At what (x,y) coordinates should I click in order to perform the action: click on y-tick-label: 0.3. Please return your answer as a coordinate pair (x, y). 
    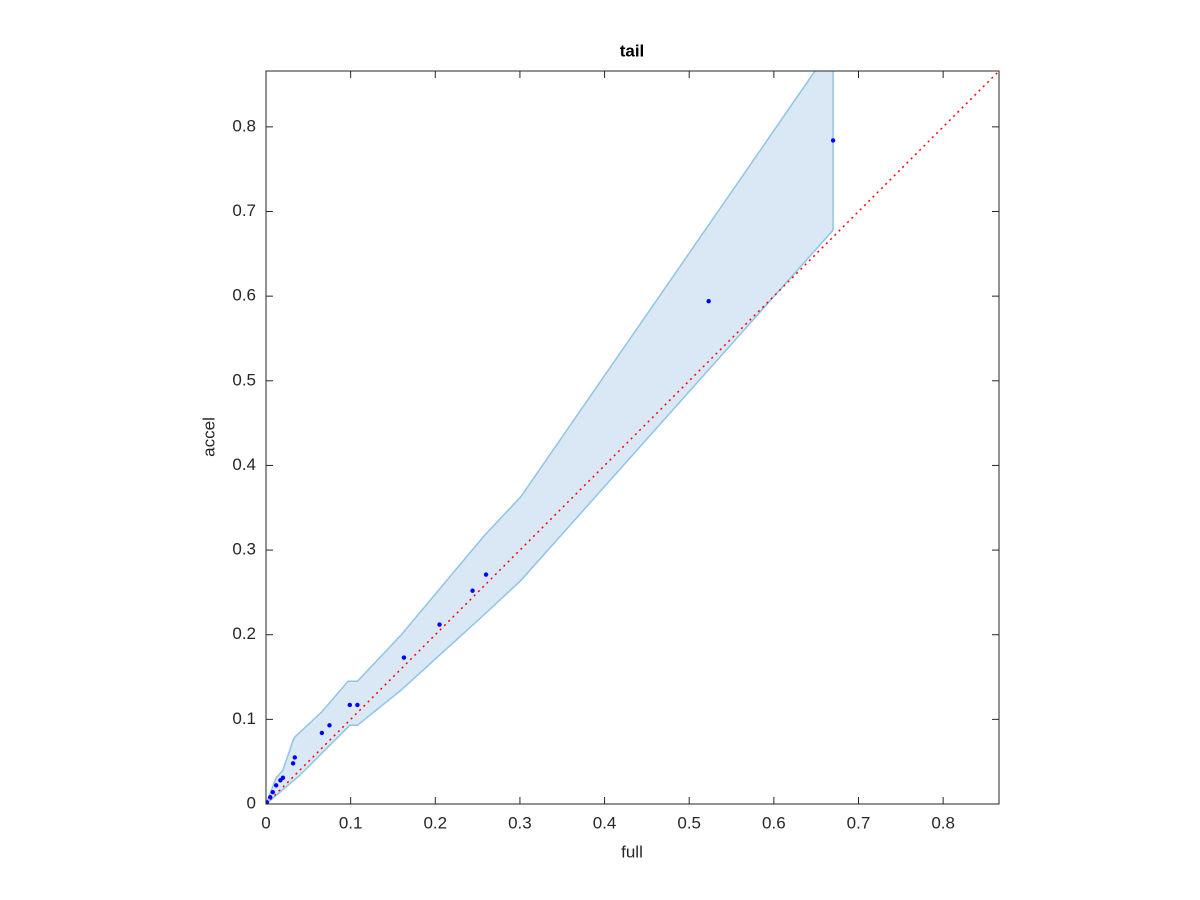
    Looking at the image, I should click on (244, 549).